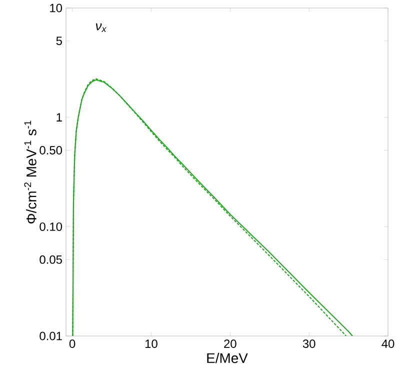 The image size is (399, 382). What do you see at coordinates (51, 150) in the screenshot?
I see `y-tick-label: 0.50` at bounding box center [51, 150].